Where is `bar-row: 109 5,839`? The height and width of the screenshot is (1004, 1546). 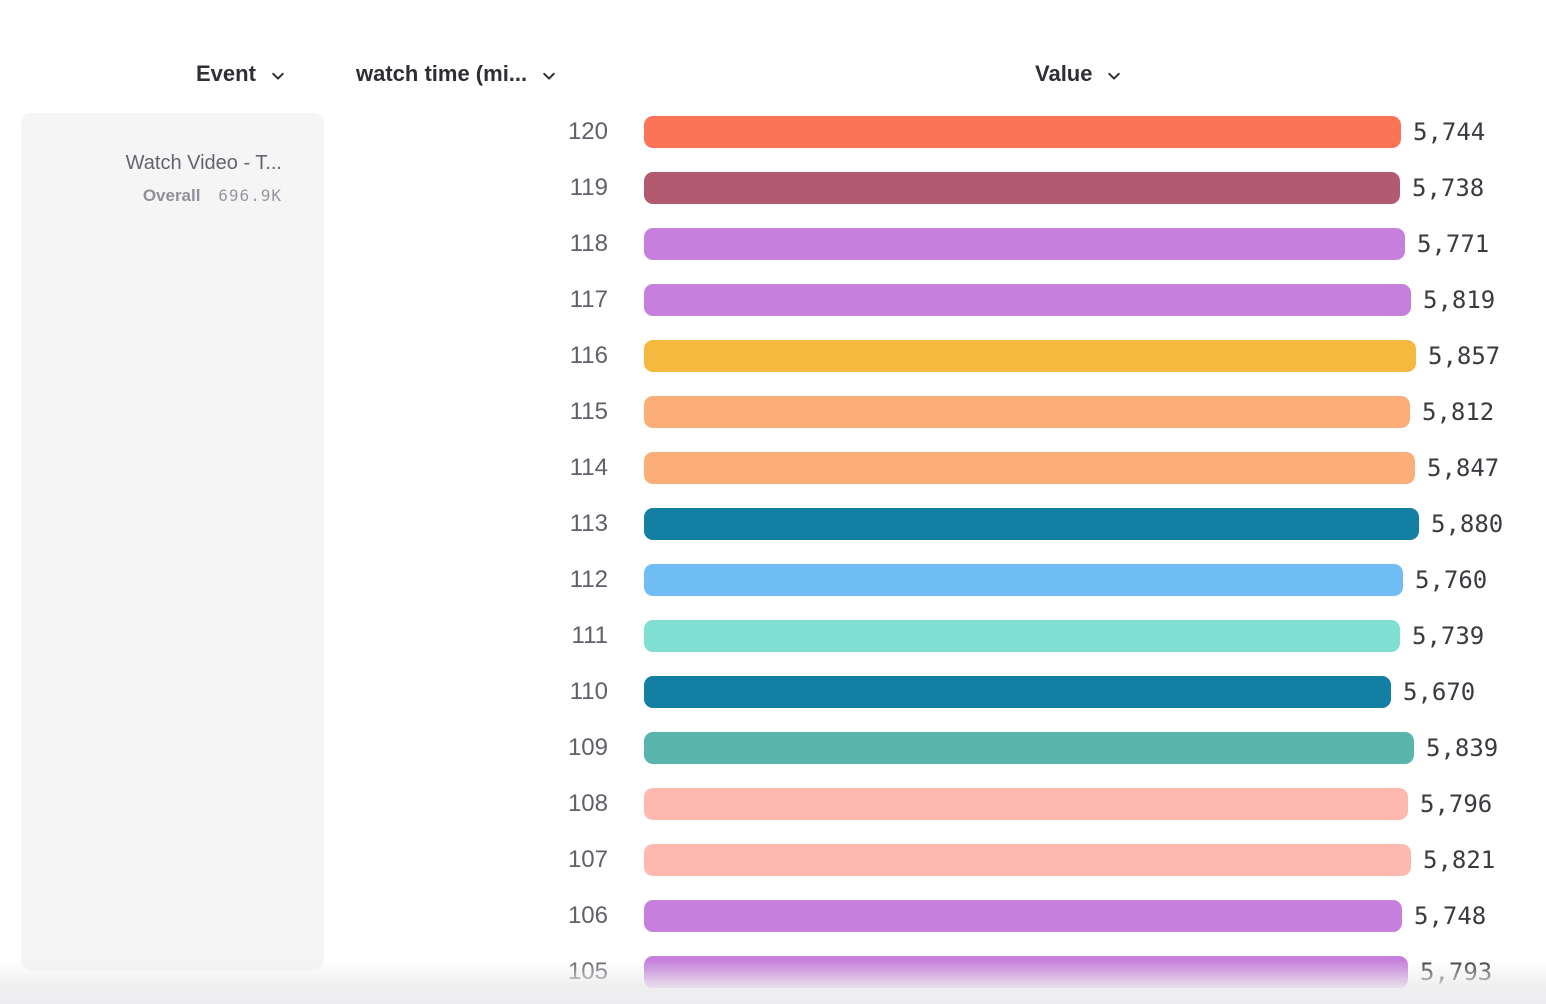 bar-row: 109 5,839 is located at coordinates (773, 748).